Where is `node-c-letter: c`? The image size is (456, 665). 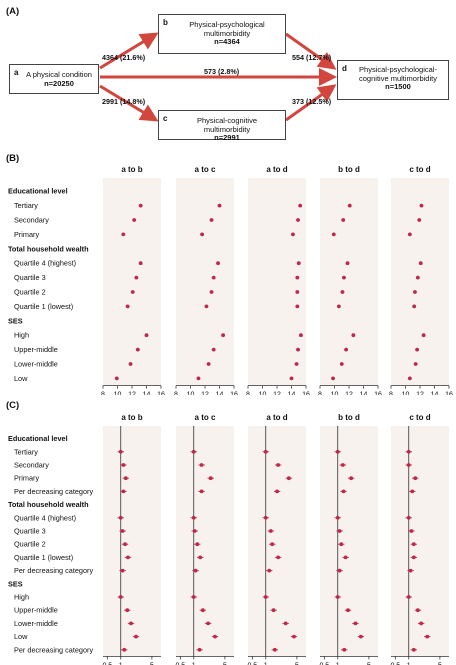 node-c-letter: c is located at coordinates (165, 118).